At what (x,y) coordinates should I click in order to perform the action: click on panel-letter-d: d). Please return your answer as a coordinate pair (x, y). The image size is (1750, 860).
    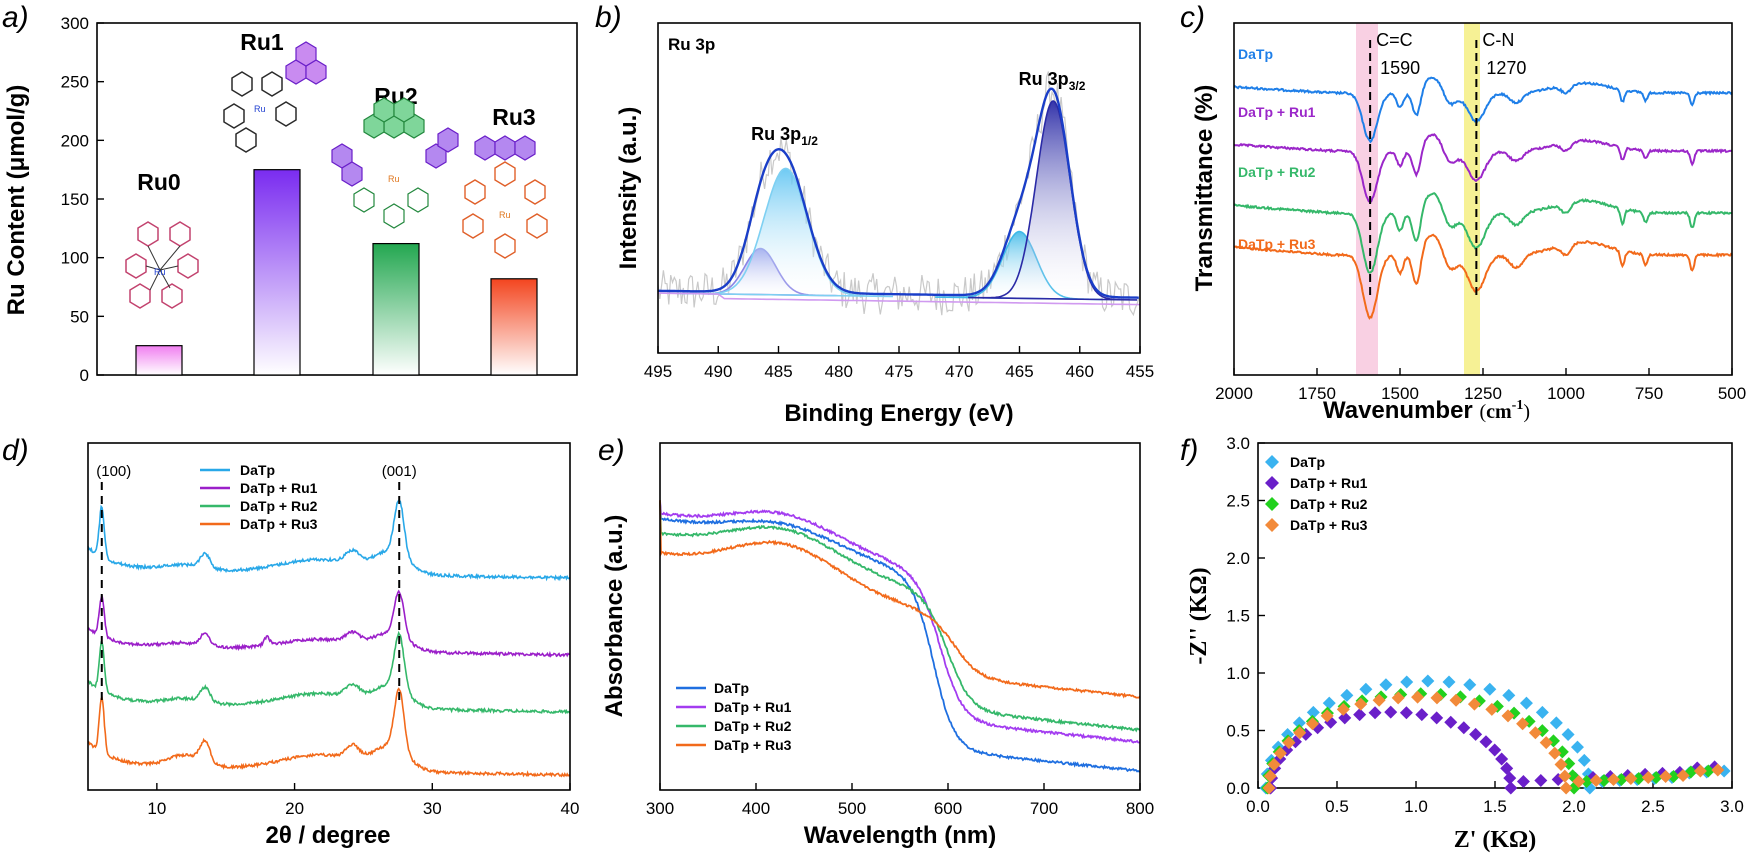
    Looking at the image, I should click on (15, 450).